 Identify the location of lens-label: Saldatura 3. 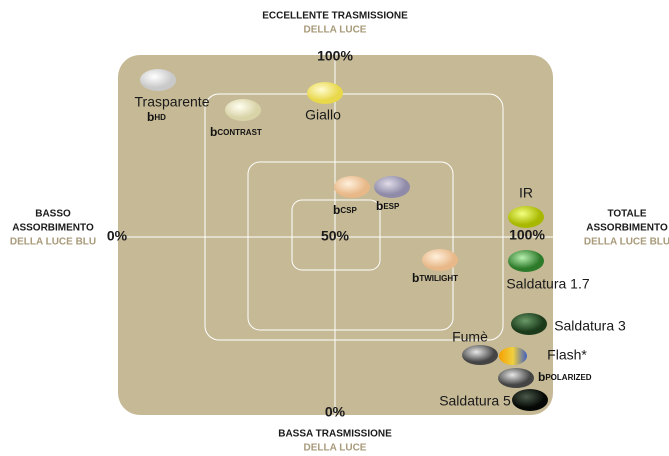
(590, 326).